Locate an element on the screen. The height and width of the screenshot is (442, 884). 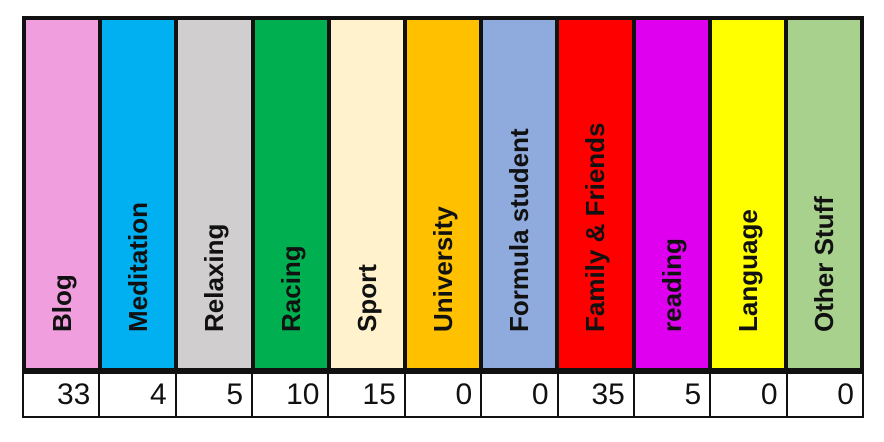
column-label: Language is located at coordinates (747, 270).